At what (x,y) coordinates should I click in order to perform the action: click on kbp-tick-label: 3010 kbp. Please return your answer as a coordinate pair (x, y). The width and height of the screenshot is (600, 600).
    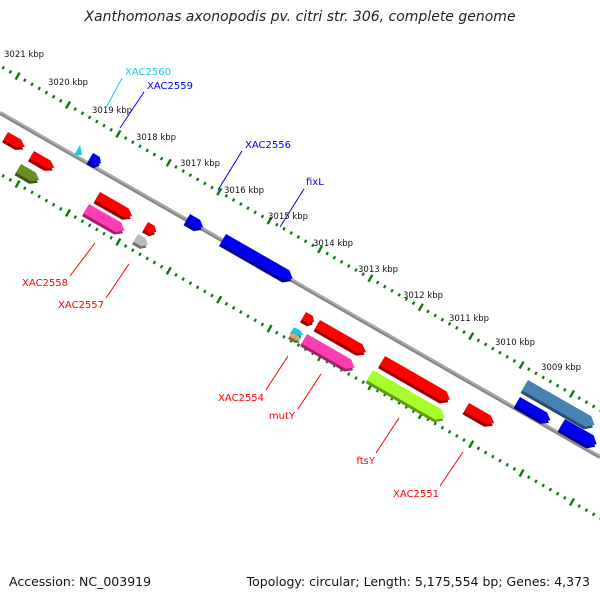
    Looking at the image, I should click on (515, 343).